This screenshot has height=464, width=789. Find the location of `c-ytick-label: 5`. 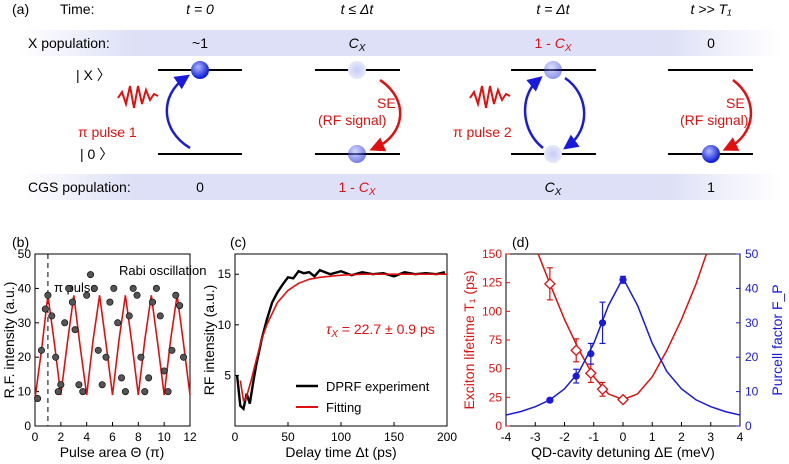

c-ytick-label: 5 is located at coordinates (227, 375).